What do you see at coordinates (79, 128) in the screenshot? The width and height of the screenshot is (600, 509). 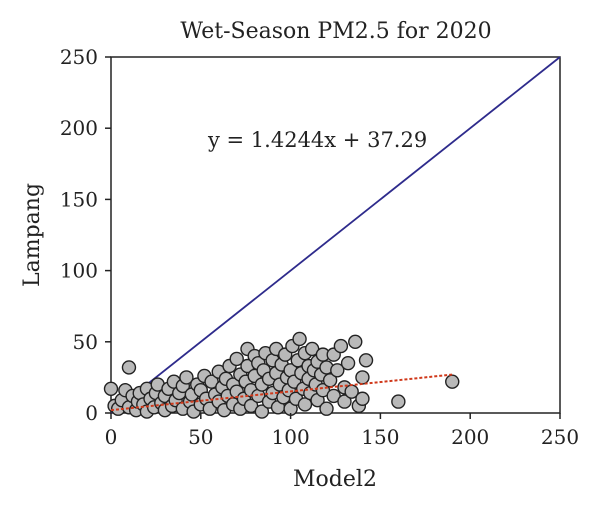 I see `y-tick-label: 200` at bounding box center [79, 128].